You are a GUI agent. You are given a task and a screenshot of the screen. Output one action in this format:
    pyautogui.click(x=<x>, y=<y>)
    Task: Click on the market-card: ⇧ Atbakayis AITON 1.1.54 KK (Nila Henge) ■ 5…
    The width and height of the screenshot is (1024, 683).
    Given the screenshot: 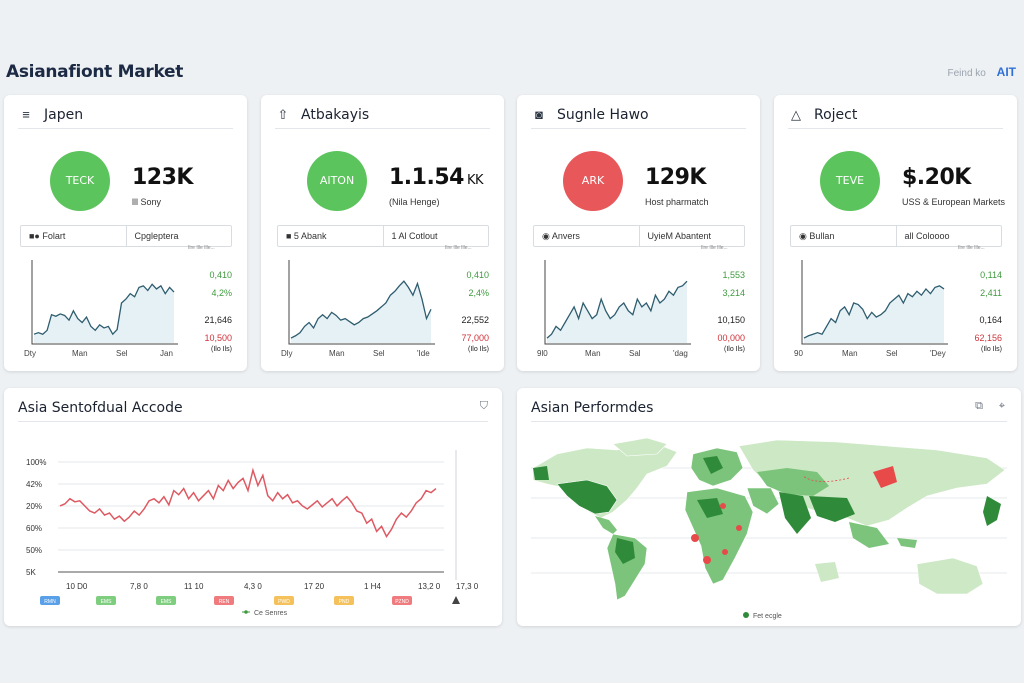 What is the action you would take?
    pyautogui.click(x=382, y=233)
    